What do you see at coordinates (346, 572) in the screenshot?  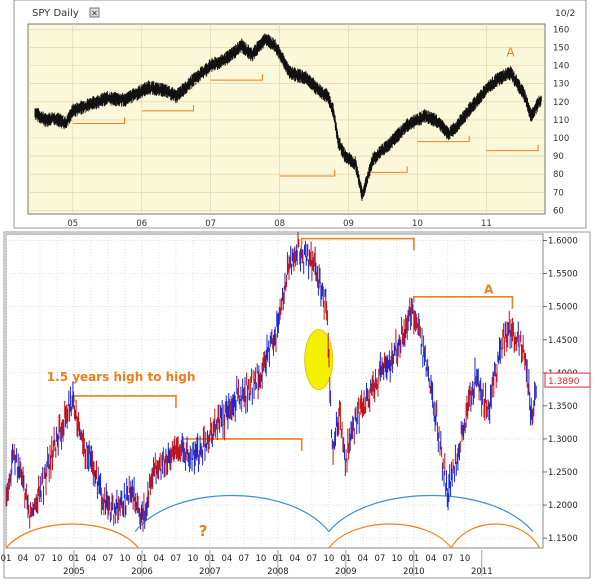 I see `bottom-year-label: 2009` at bounding box center [346, 572].